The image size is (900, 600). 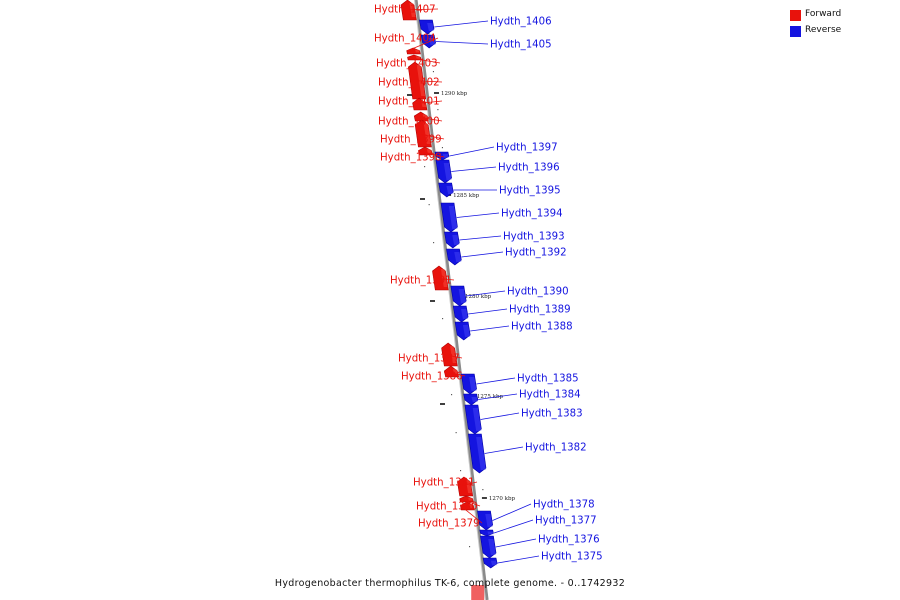 What do you see at coordinates (447, 507) in the screenshot?
I see `gene-label: Hydth_1380` at bounding box center [447, 507].